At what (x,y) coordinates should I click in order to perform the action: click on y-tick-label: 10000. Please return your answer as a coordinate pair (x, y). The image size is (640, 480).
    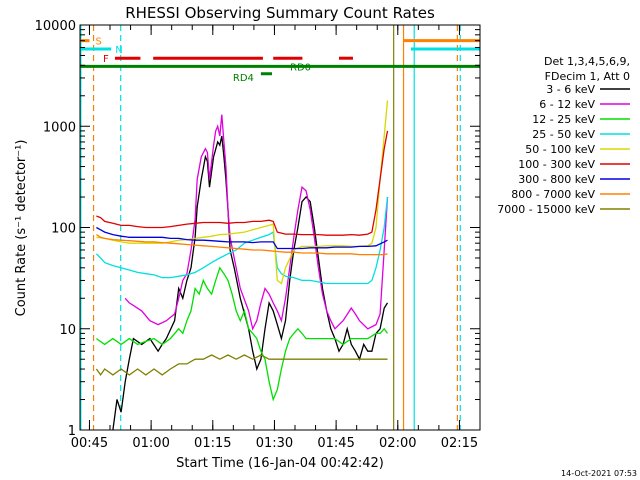
    Looking at the image, I should click on (55, 26).